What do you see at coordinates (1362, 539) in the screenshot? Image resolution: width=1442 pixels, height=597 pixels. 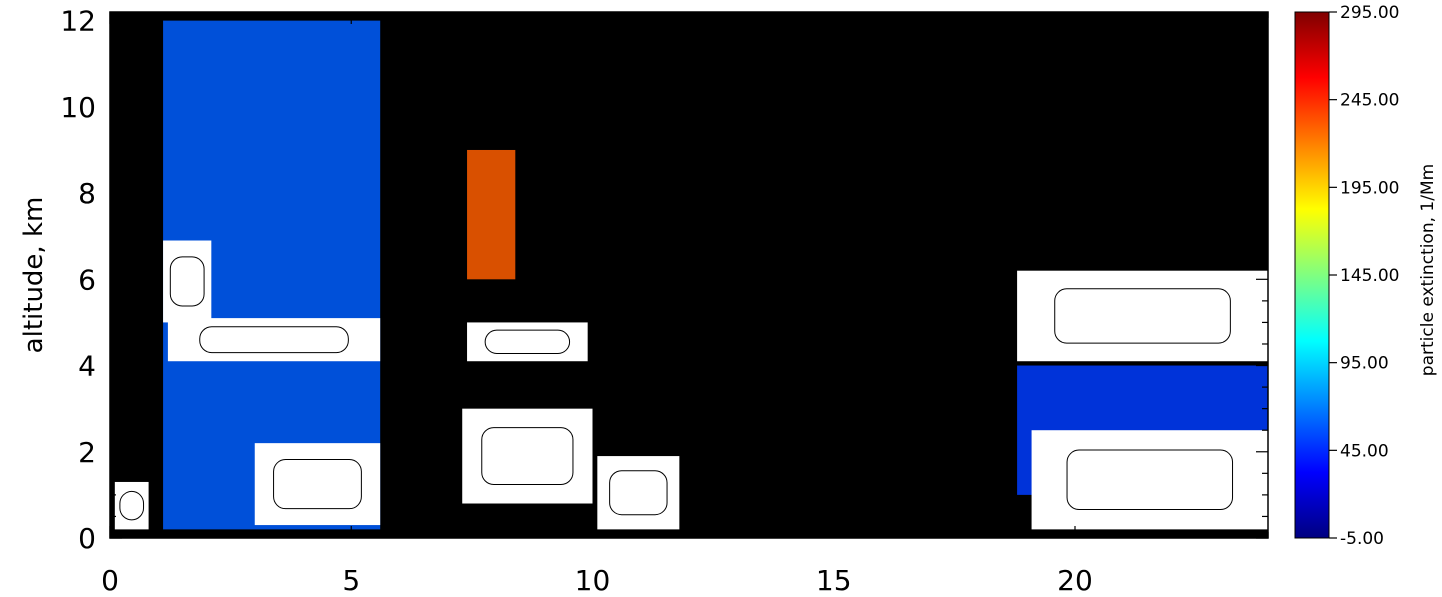 I see `colorbar-tick-label: -5.00` at bounding box center [1362, 539].